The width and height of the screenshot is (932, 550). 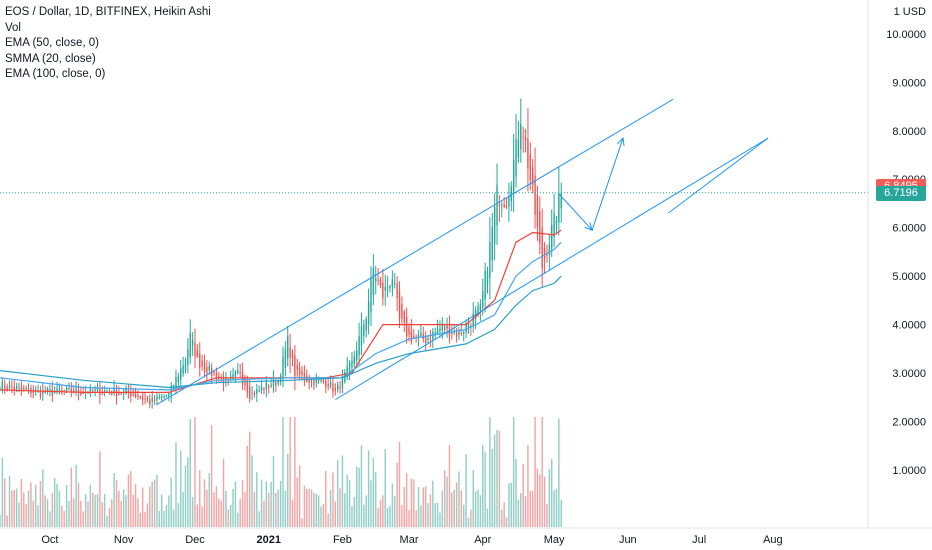 What do you see at coordinates (50, 58) in the screenshot?
I see `legend-smma20: SMMA (20, close)` at bounding box center [50, 58].